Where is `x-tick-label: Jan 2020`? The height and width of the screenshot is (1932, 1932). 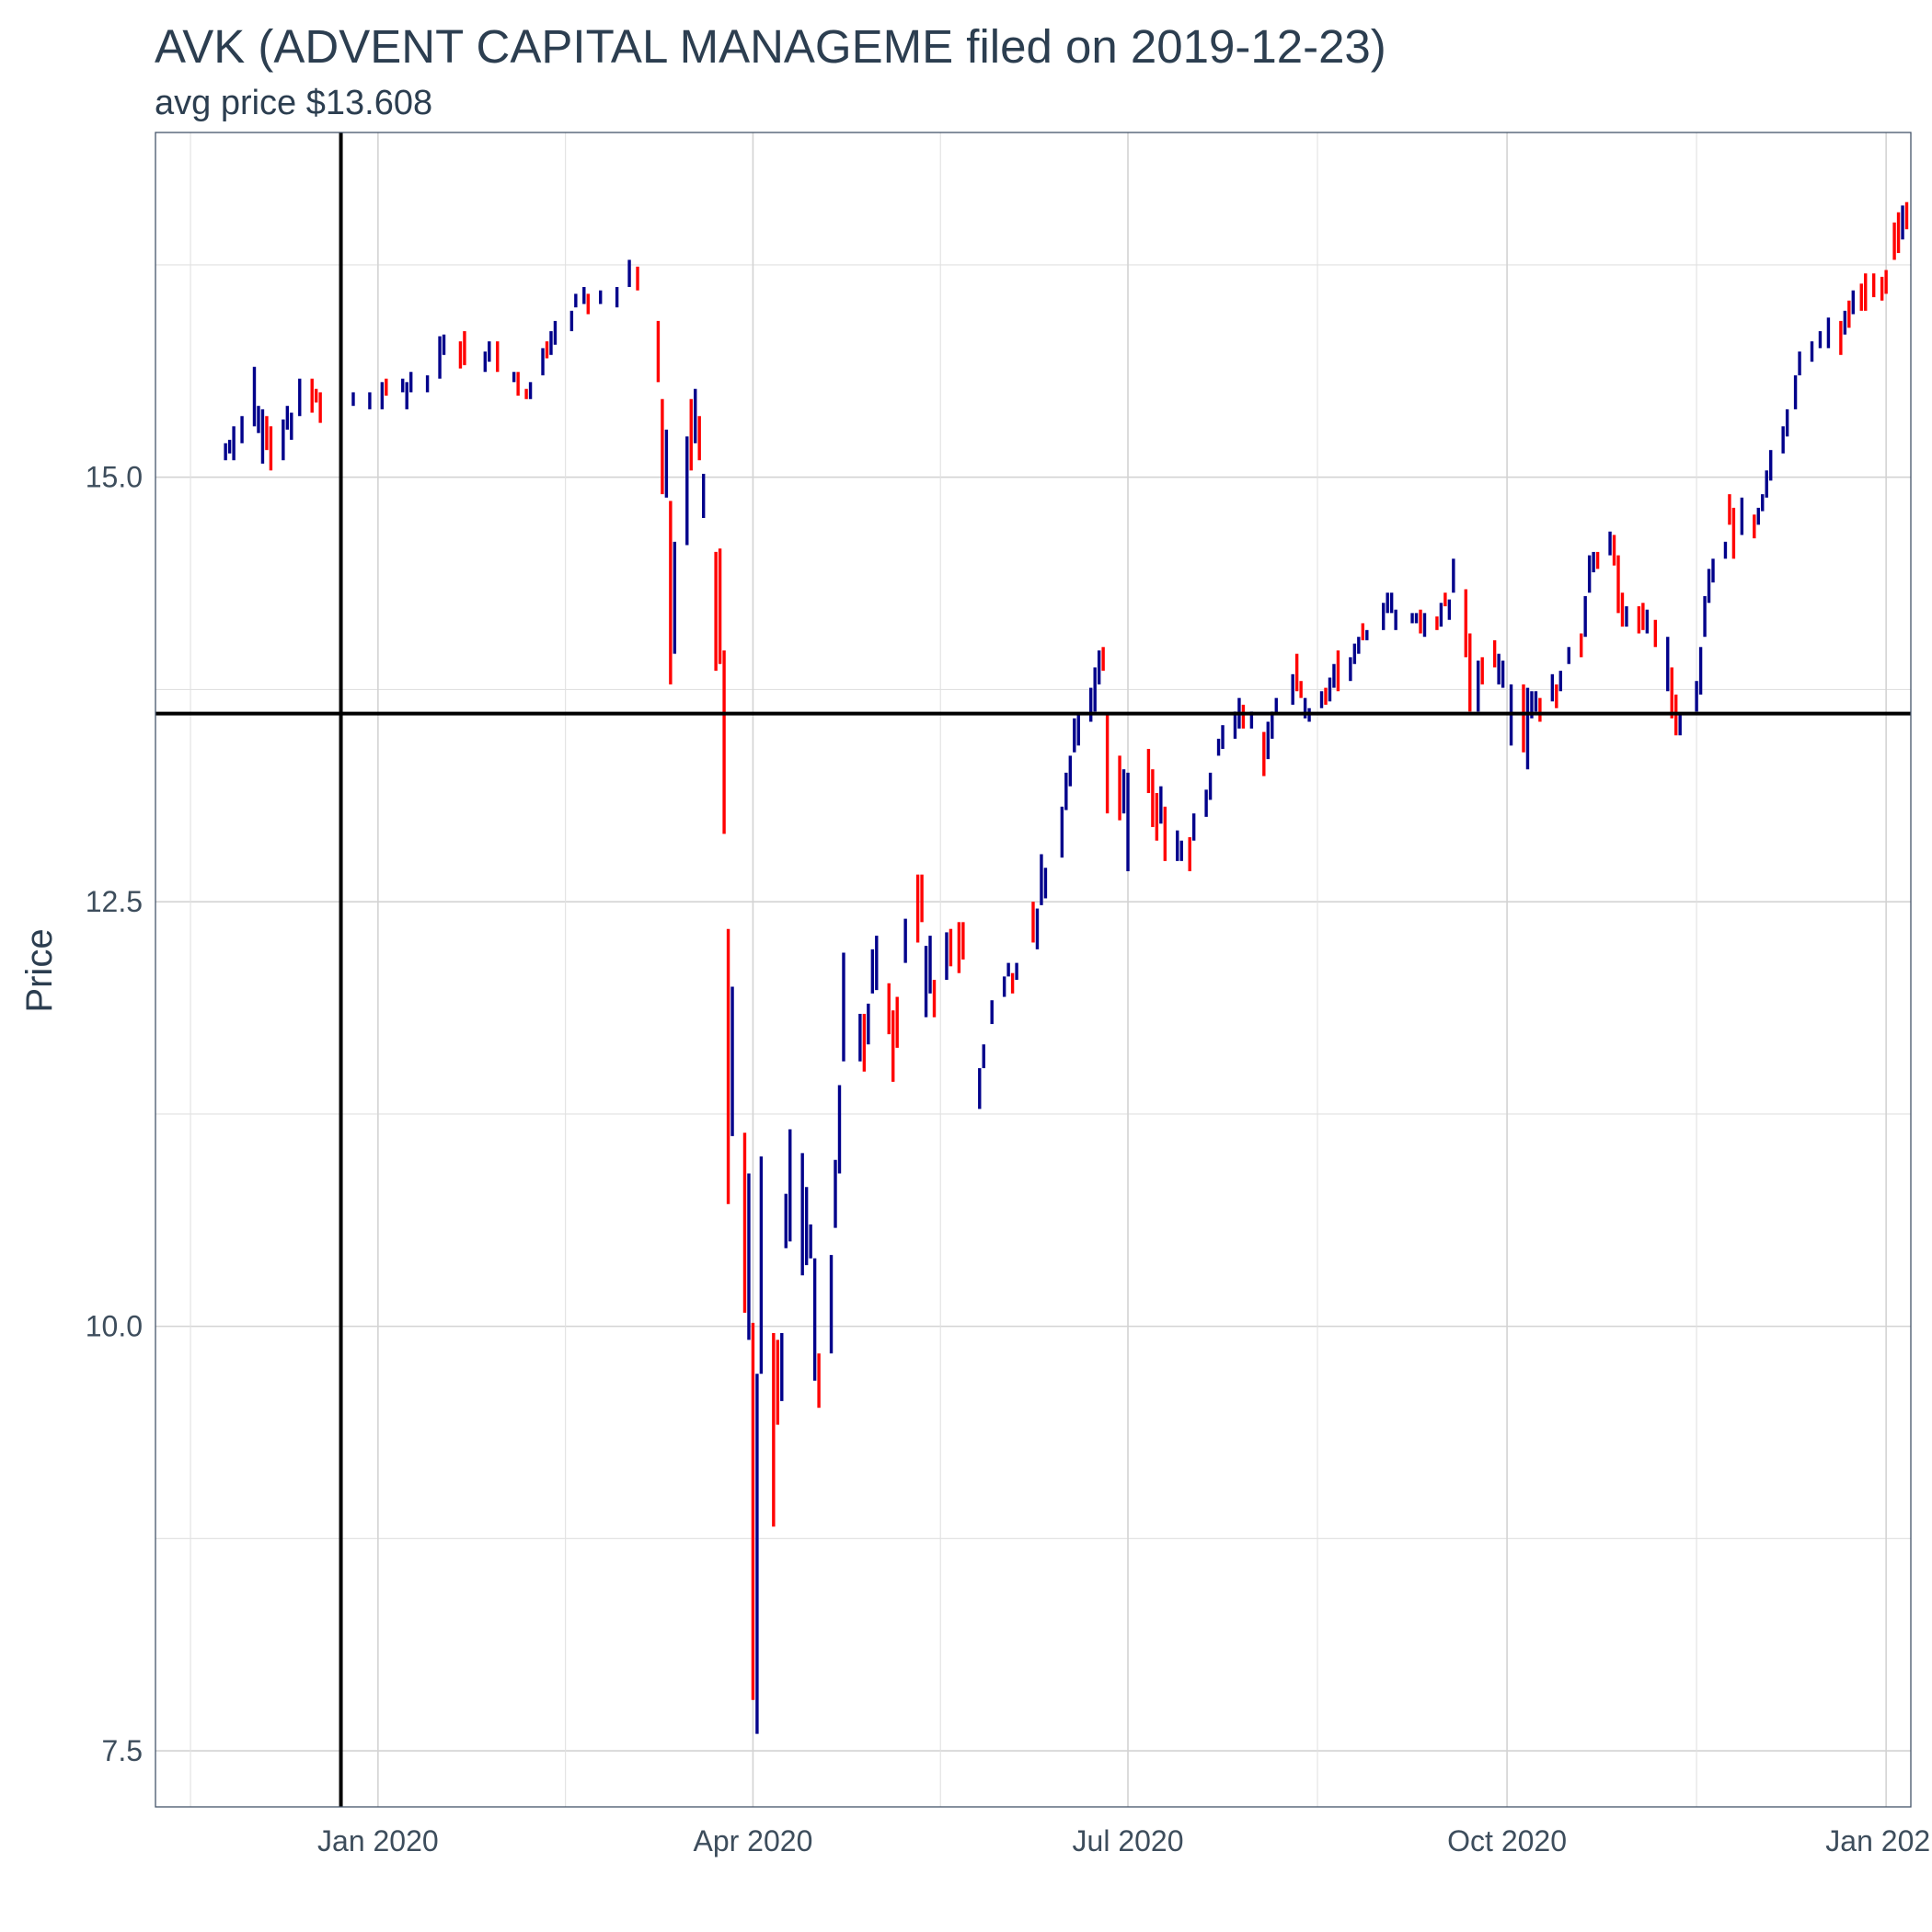
x-tick-label: Jan 2020 is located at coordinates (378, 1840).